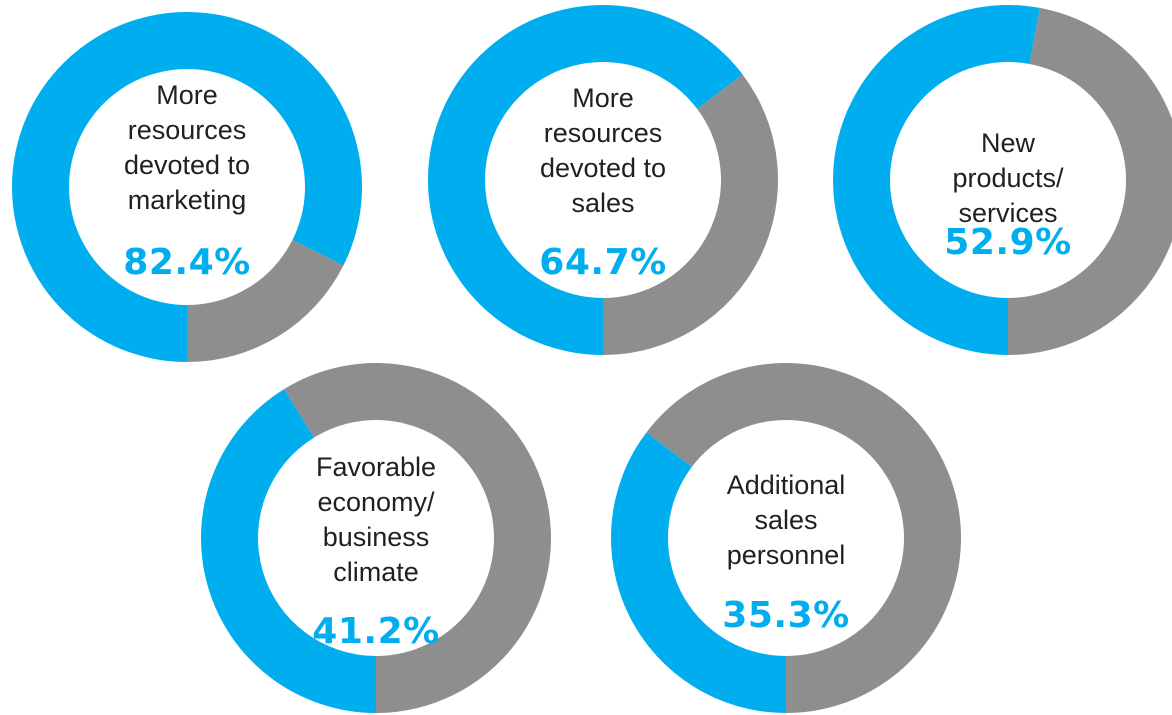 Image resolution: width=1172 pixels, height=715 pixels. What do you see at coordinates (1008, 242) in the screenshot?
I see `donut-percentage-value: 52.9%` at bounding box center [1008, 242].